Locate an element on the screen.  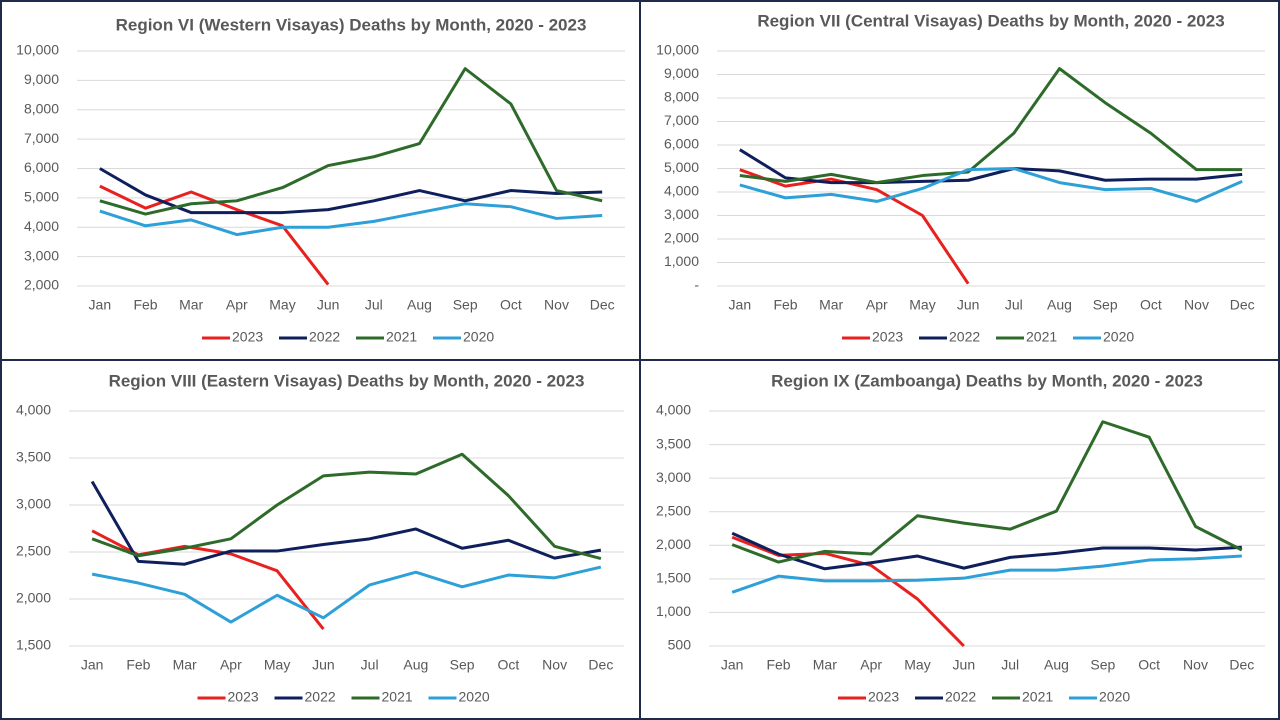
y-tick-label: 500 is located at coordinates (680, 645).